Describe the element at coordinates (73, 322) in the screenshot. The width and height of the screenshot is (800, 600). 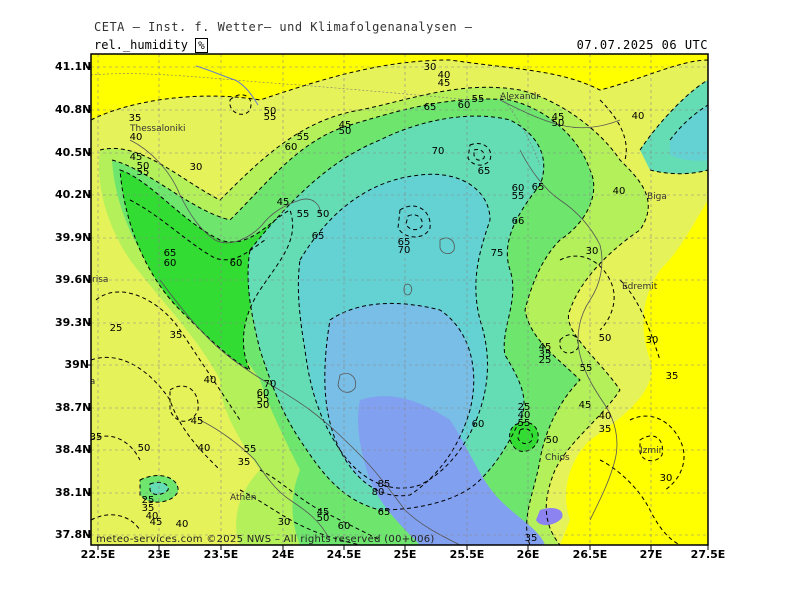
I see `lat-label-39-3n: 39.3N` at that location.